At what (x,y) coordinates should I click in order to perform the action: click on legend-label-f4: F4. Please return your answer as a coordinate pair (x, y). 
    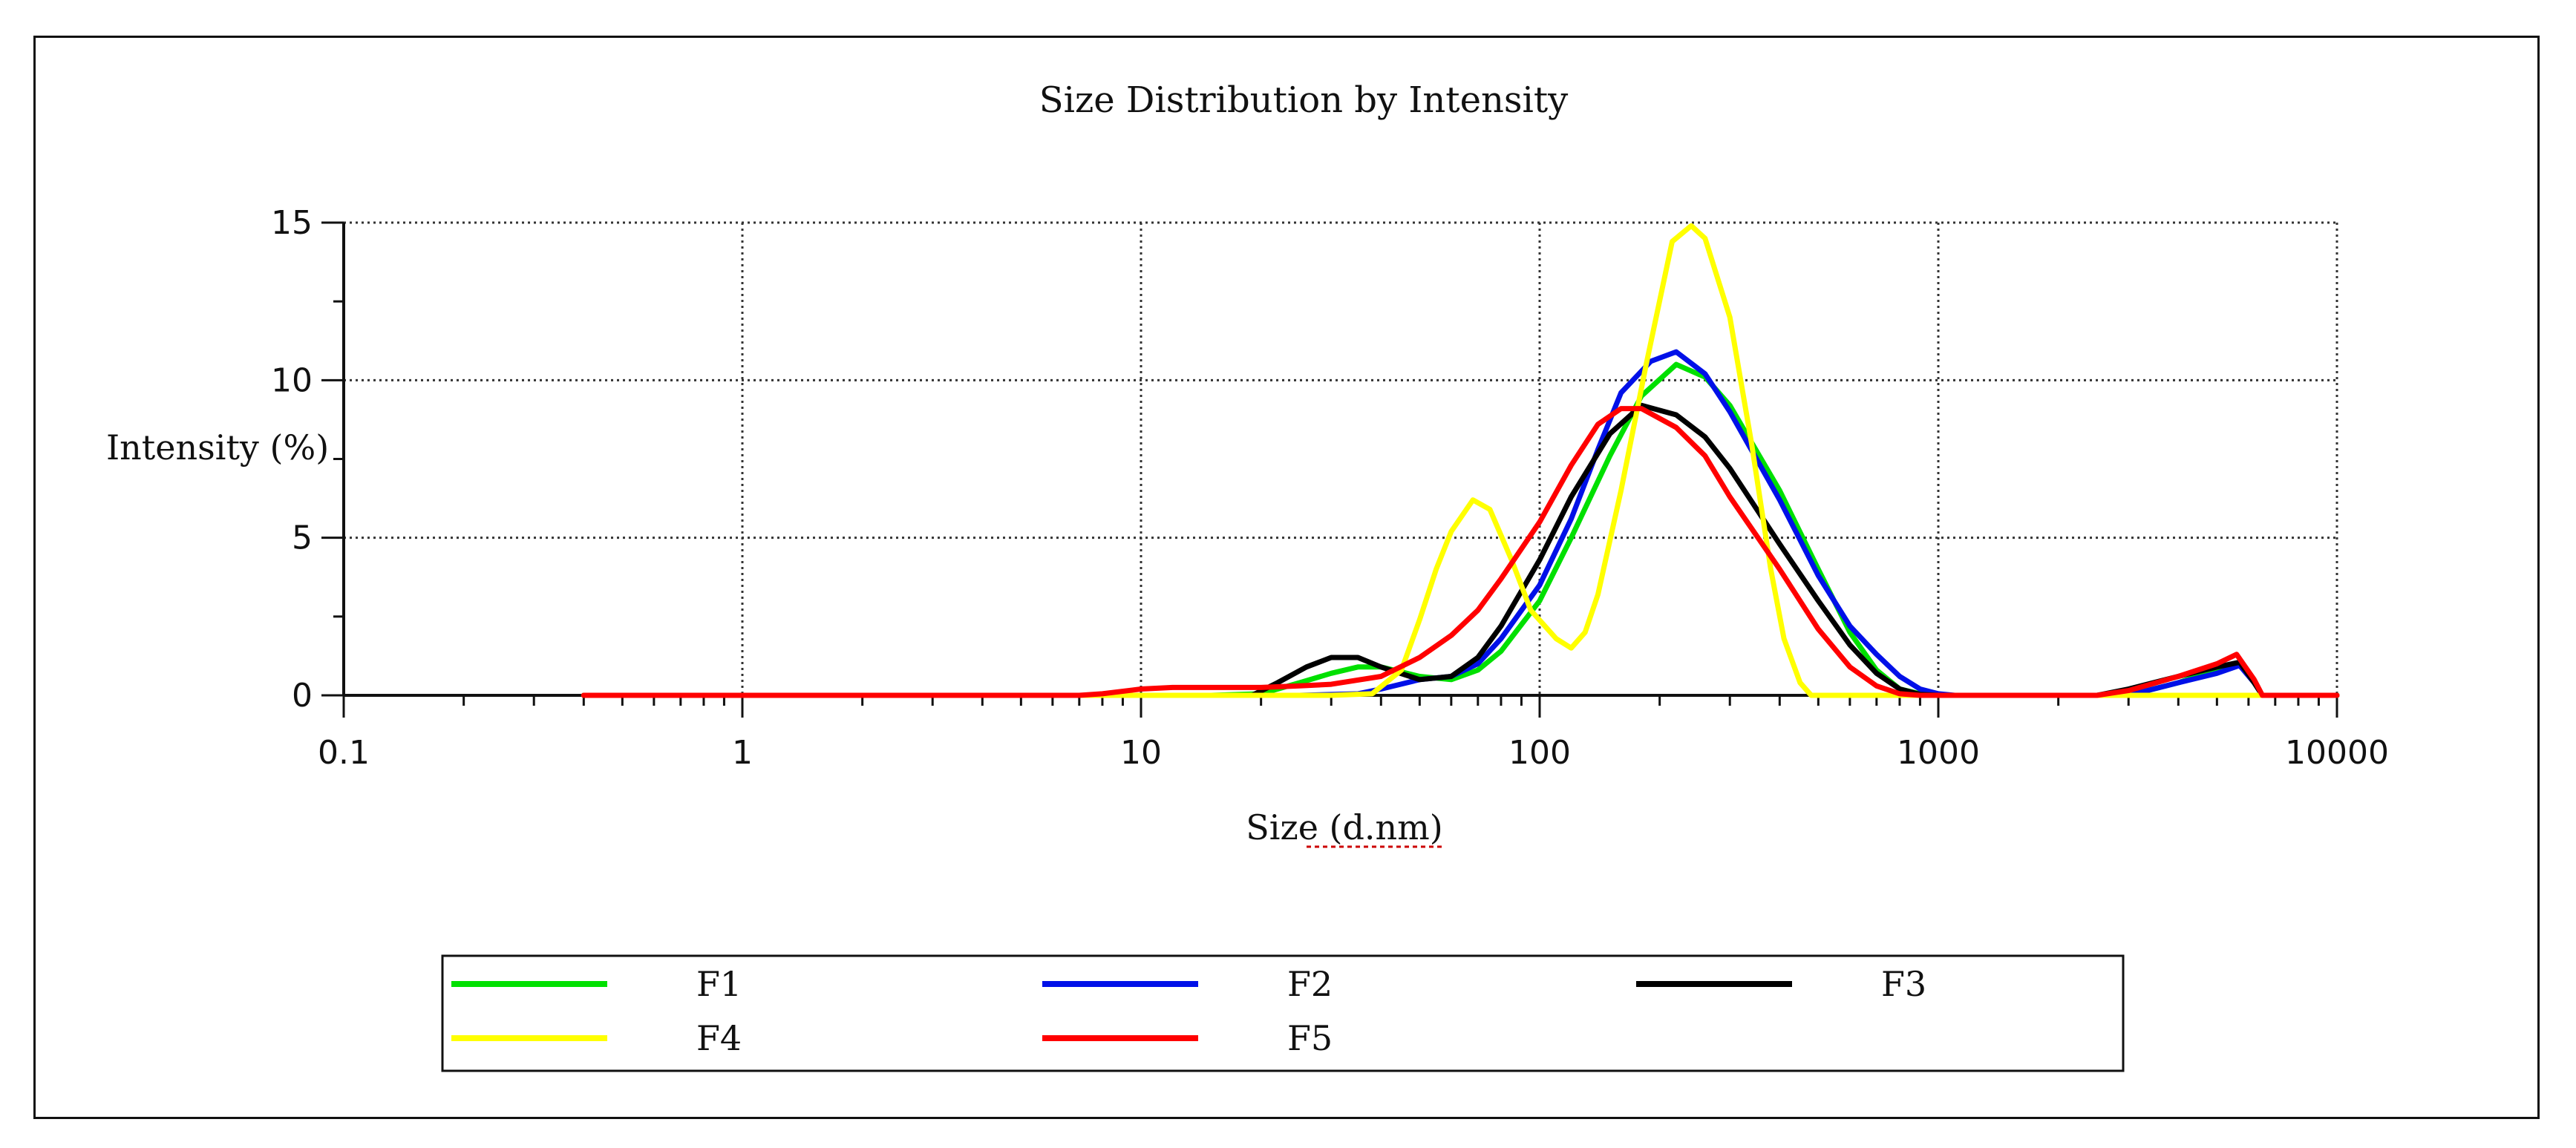
    Looking at the image, I should click on (719, 1038).